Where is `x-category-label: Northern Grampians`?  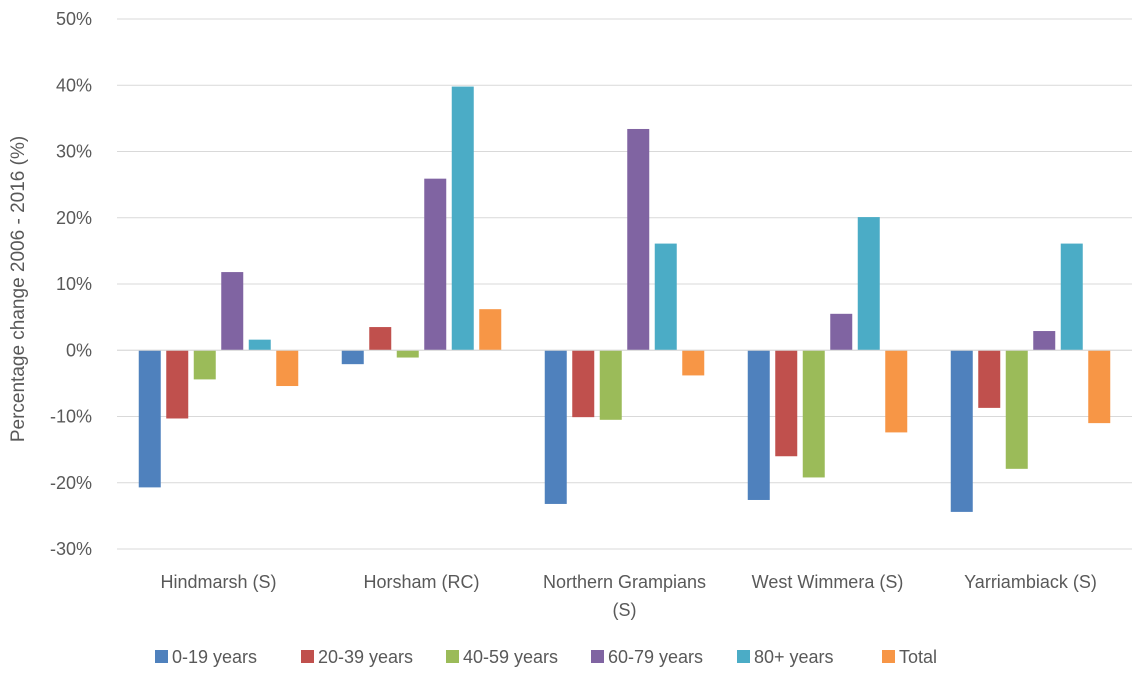 x-category-label: Northern Grampians is located at coordinates (624, 582).